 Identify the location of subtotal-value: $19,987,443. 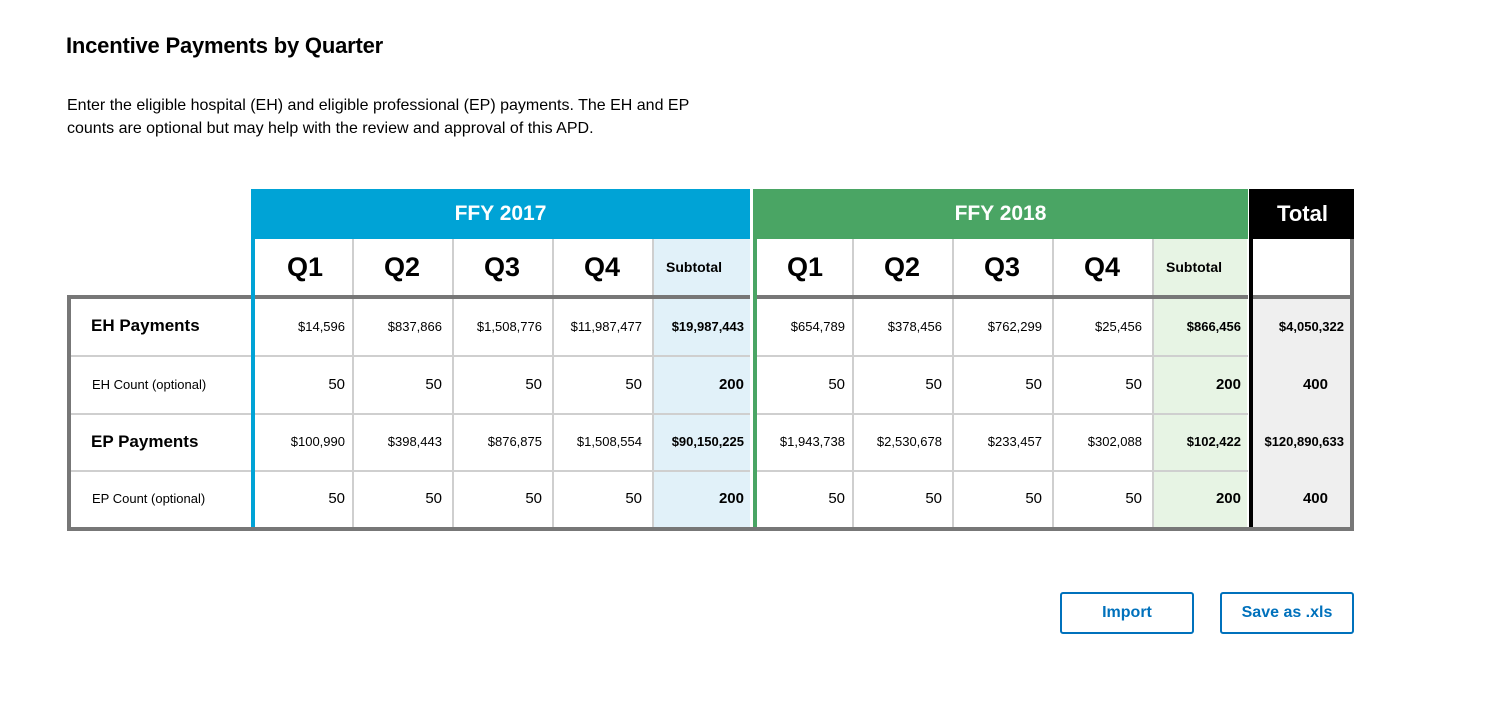
(707, 326).